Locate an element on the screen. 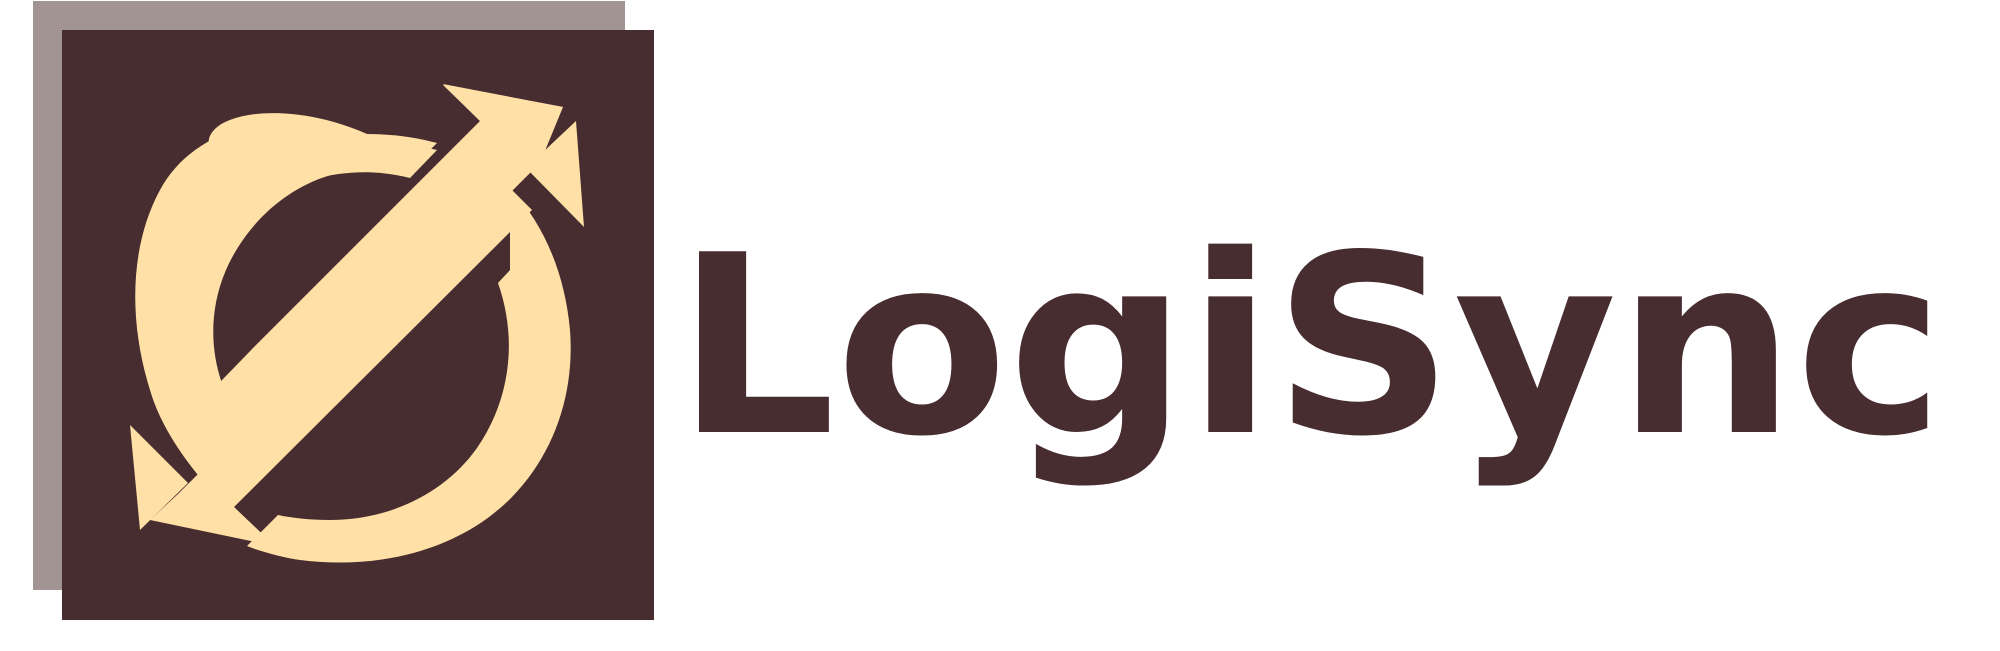  lower-diagonal-band is located at coordinates (341, 362).